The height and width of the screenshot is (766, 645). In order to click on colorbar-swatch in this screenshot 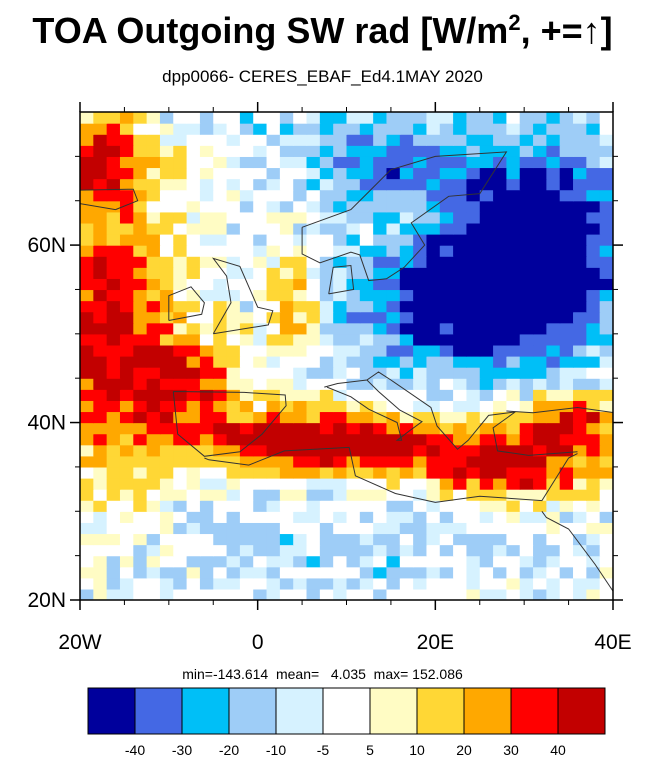, I will do `click(299, 711)`.